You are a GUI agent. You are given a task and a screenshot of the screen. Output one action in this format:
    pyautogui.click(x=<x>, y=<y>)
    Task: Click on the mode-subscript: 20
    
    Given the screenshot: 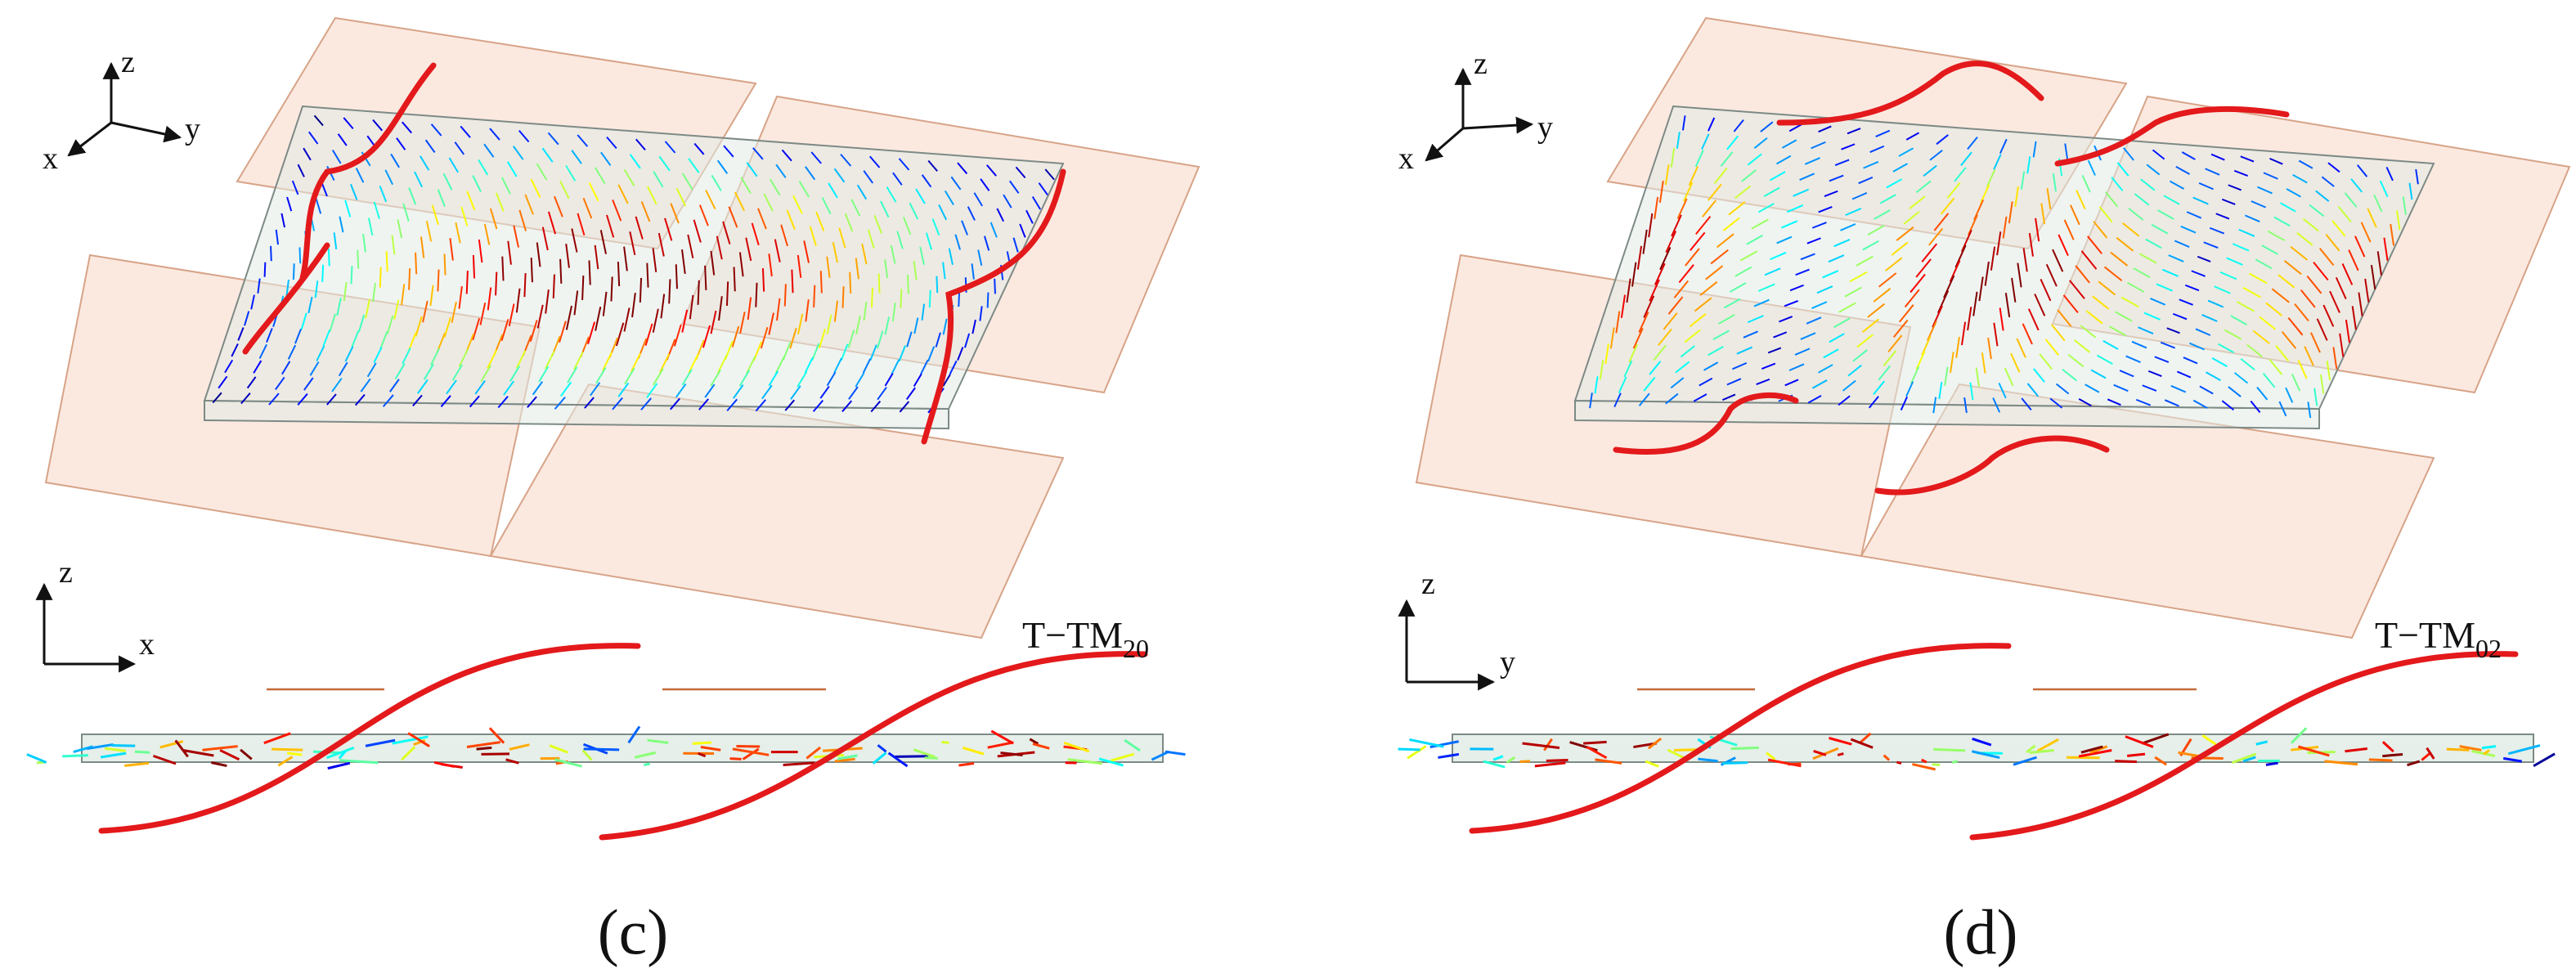 What is the action you would take?
    pyautogui.click(x=1136, y=648)
    